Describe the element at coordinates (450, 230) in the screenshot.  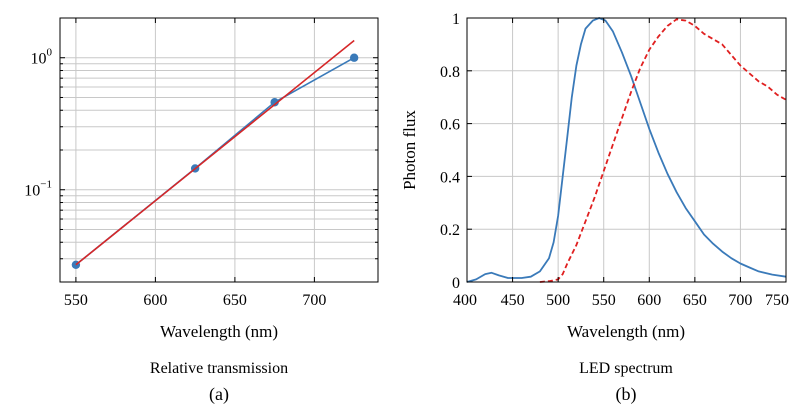
I see `chart-b-ytick-label: 0.2` at that location.